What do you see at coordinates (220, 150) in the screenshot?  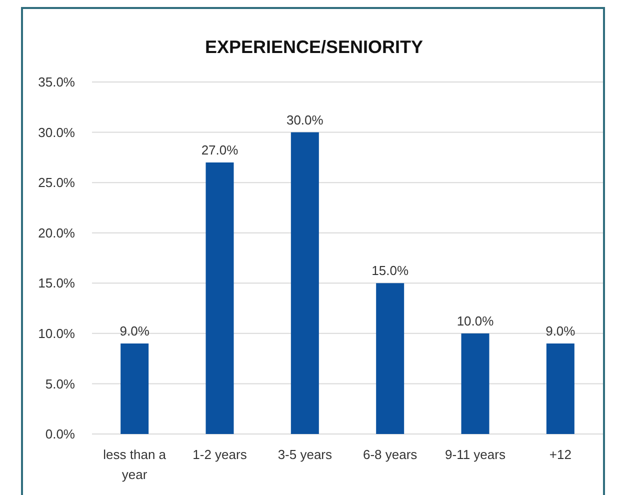 I see `data-label: 27.0%` at bounding box center [220, 150].